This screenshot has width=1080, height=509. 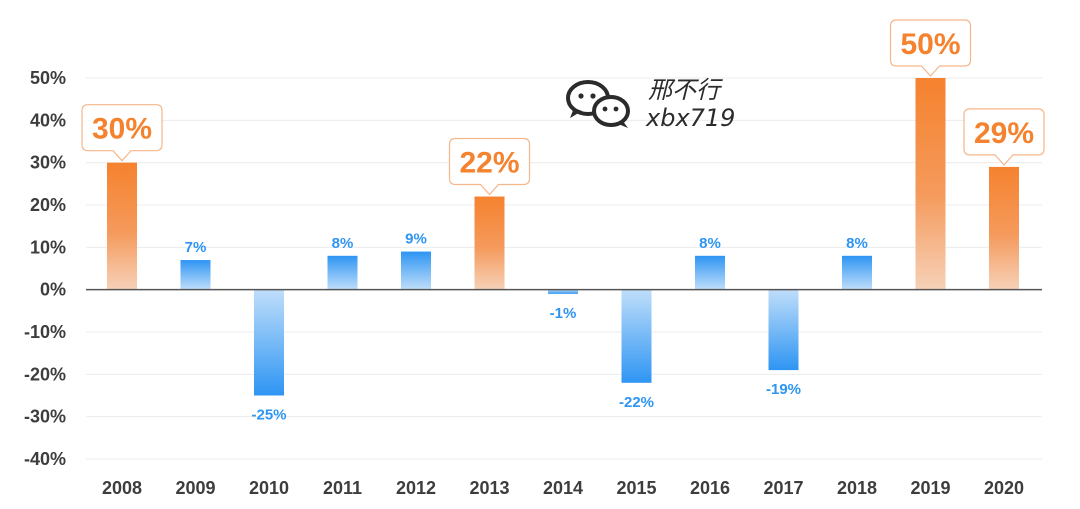 I want to click on y-tick-label: -10%, so click(x=45, y=332).